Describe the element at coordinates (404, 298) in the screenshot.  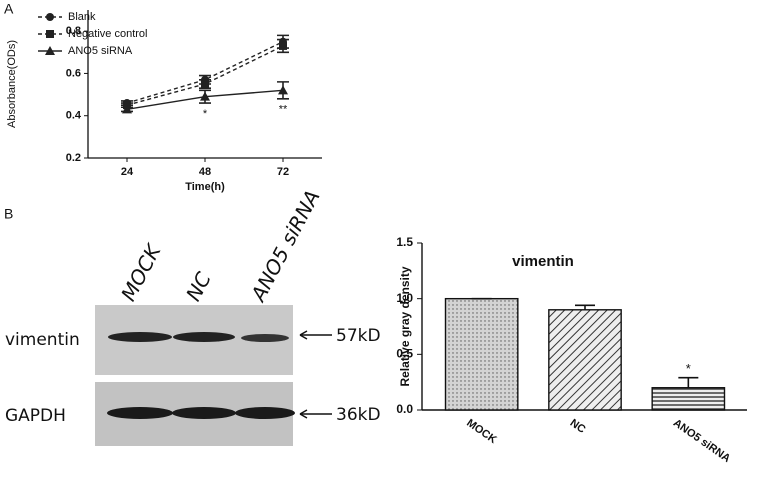
I see `y-tick-label: 1.0` at that location.